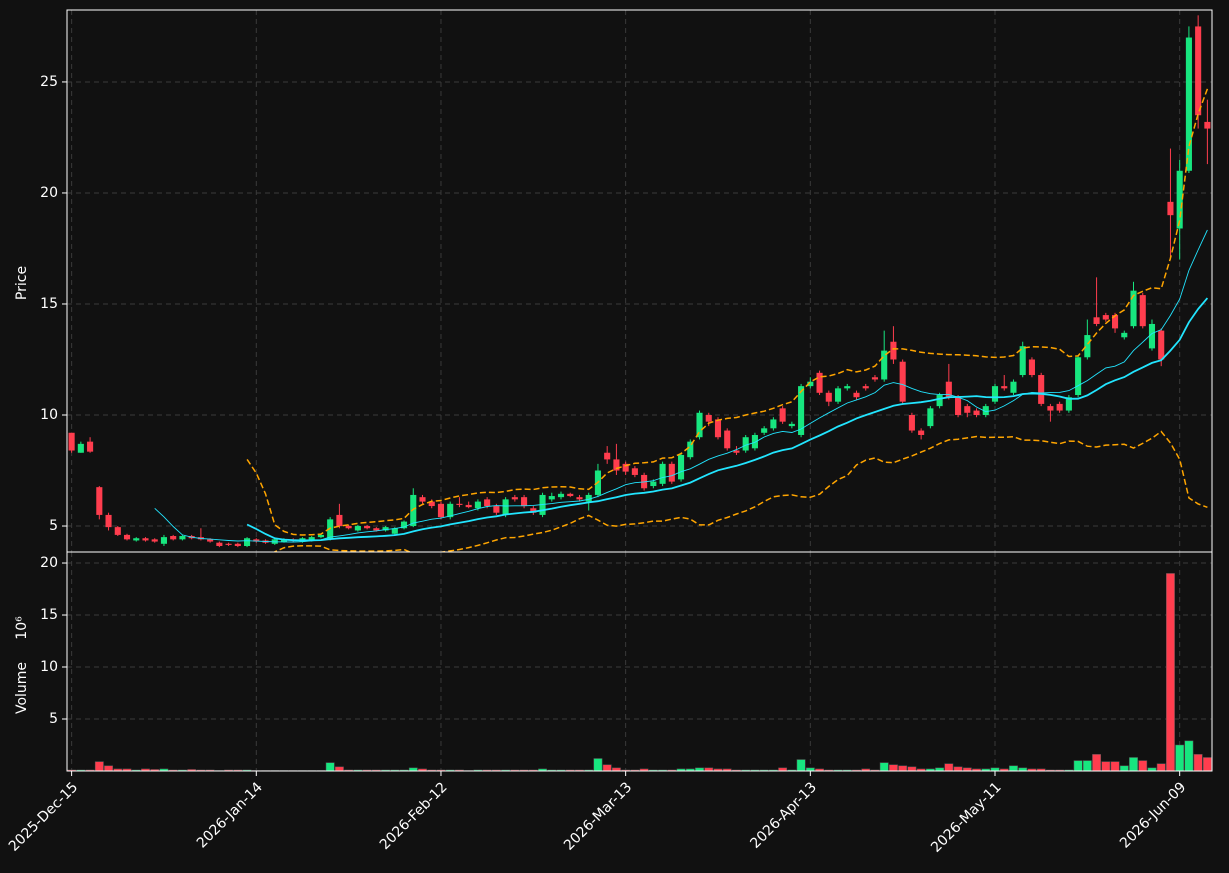 This screenshot has width=1229, height=873. Describe the element at coordinates (53, 526) in the screenshot. I see `y-tick-label: 5` at that location.